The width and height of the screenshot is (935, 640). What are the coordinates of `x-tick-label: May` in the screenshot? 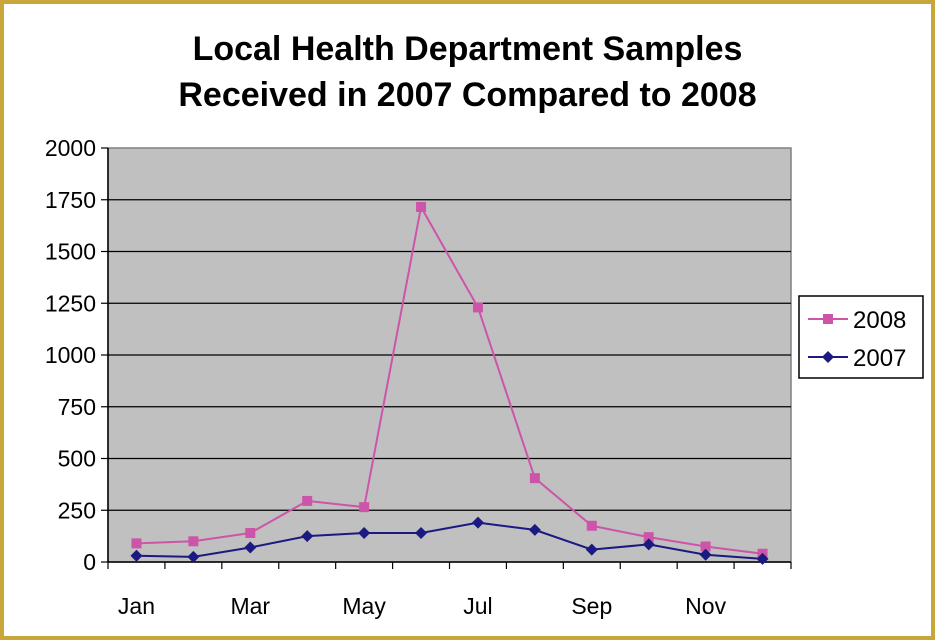 It's located at (364, 606).